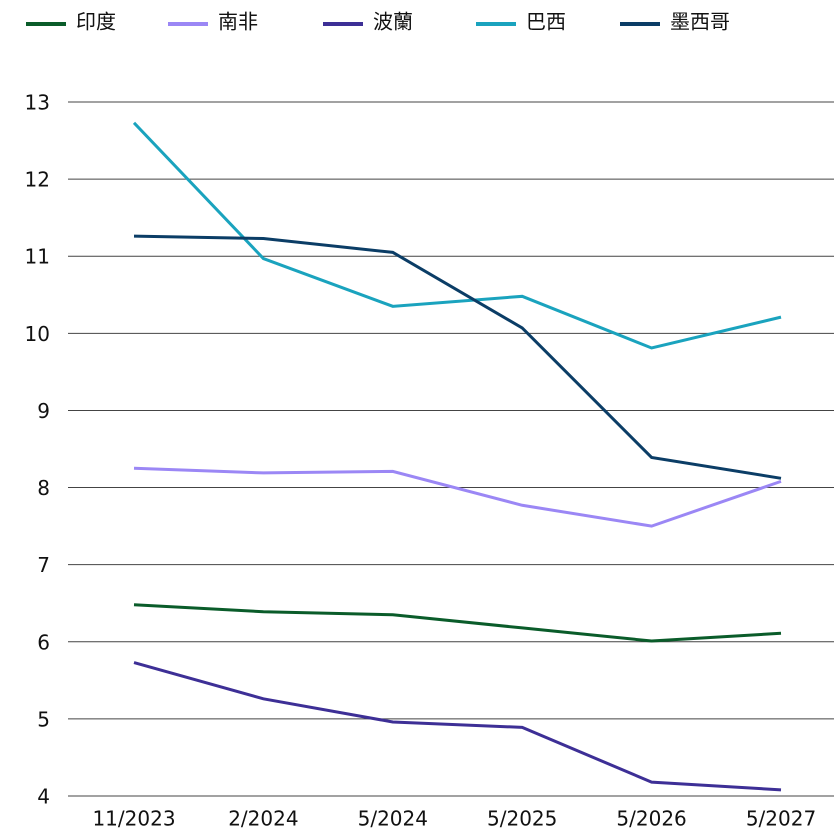  What do you see at coordinates (37, 103) in the screenshot?
I see `y-tick-label: 13` at bounding box center [37, 103].